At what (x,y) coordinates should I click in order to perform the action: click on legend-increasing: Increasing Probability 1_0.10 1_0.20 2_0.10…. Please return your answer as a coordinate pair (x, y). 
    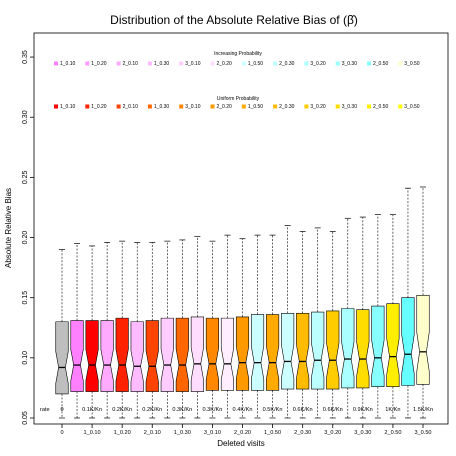
    Looking at the image, I should click on (237, 59).